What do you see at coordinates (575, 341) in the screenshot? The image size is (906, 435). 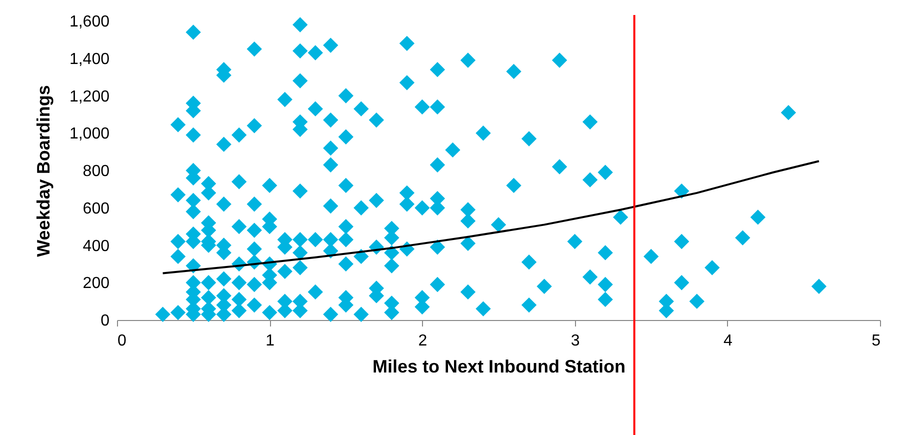 I see `x-tick-label: 3` at bounding box center [575, 341].